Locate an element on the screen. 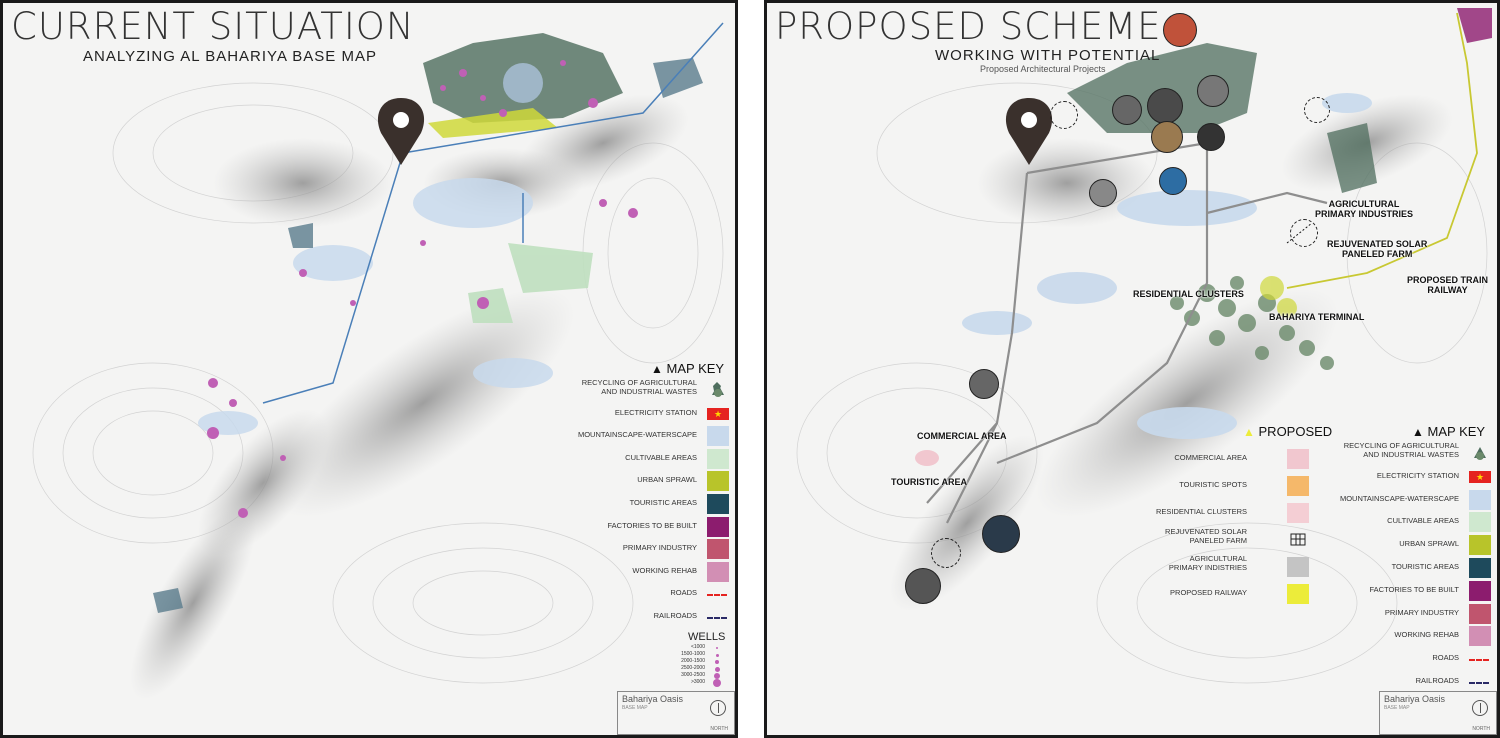 This screenshot has height=738, width=1500. key-label-working-rehab: WORKING REHAB is located at coordinates (1426, 635).